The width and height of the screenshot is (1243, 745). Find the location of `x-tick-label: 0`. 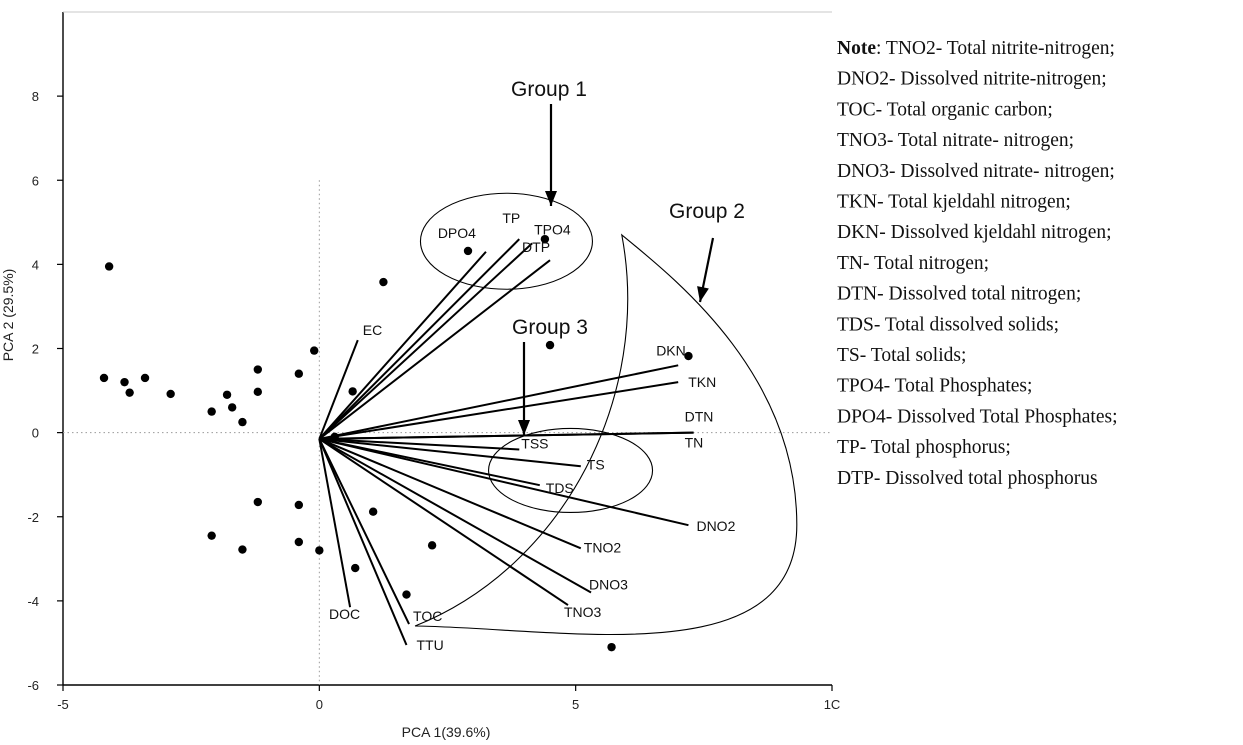

x-tick-label: 0 is located at coordinates (319, 704).